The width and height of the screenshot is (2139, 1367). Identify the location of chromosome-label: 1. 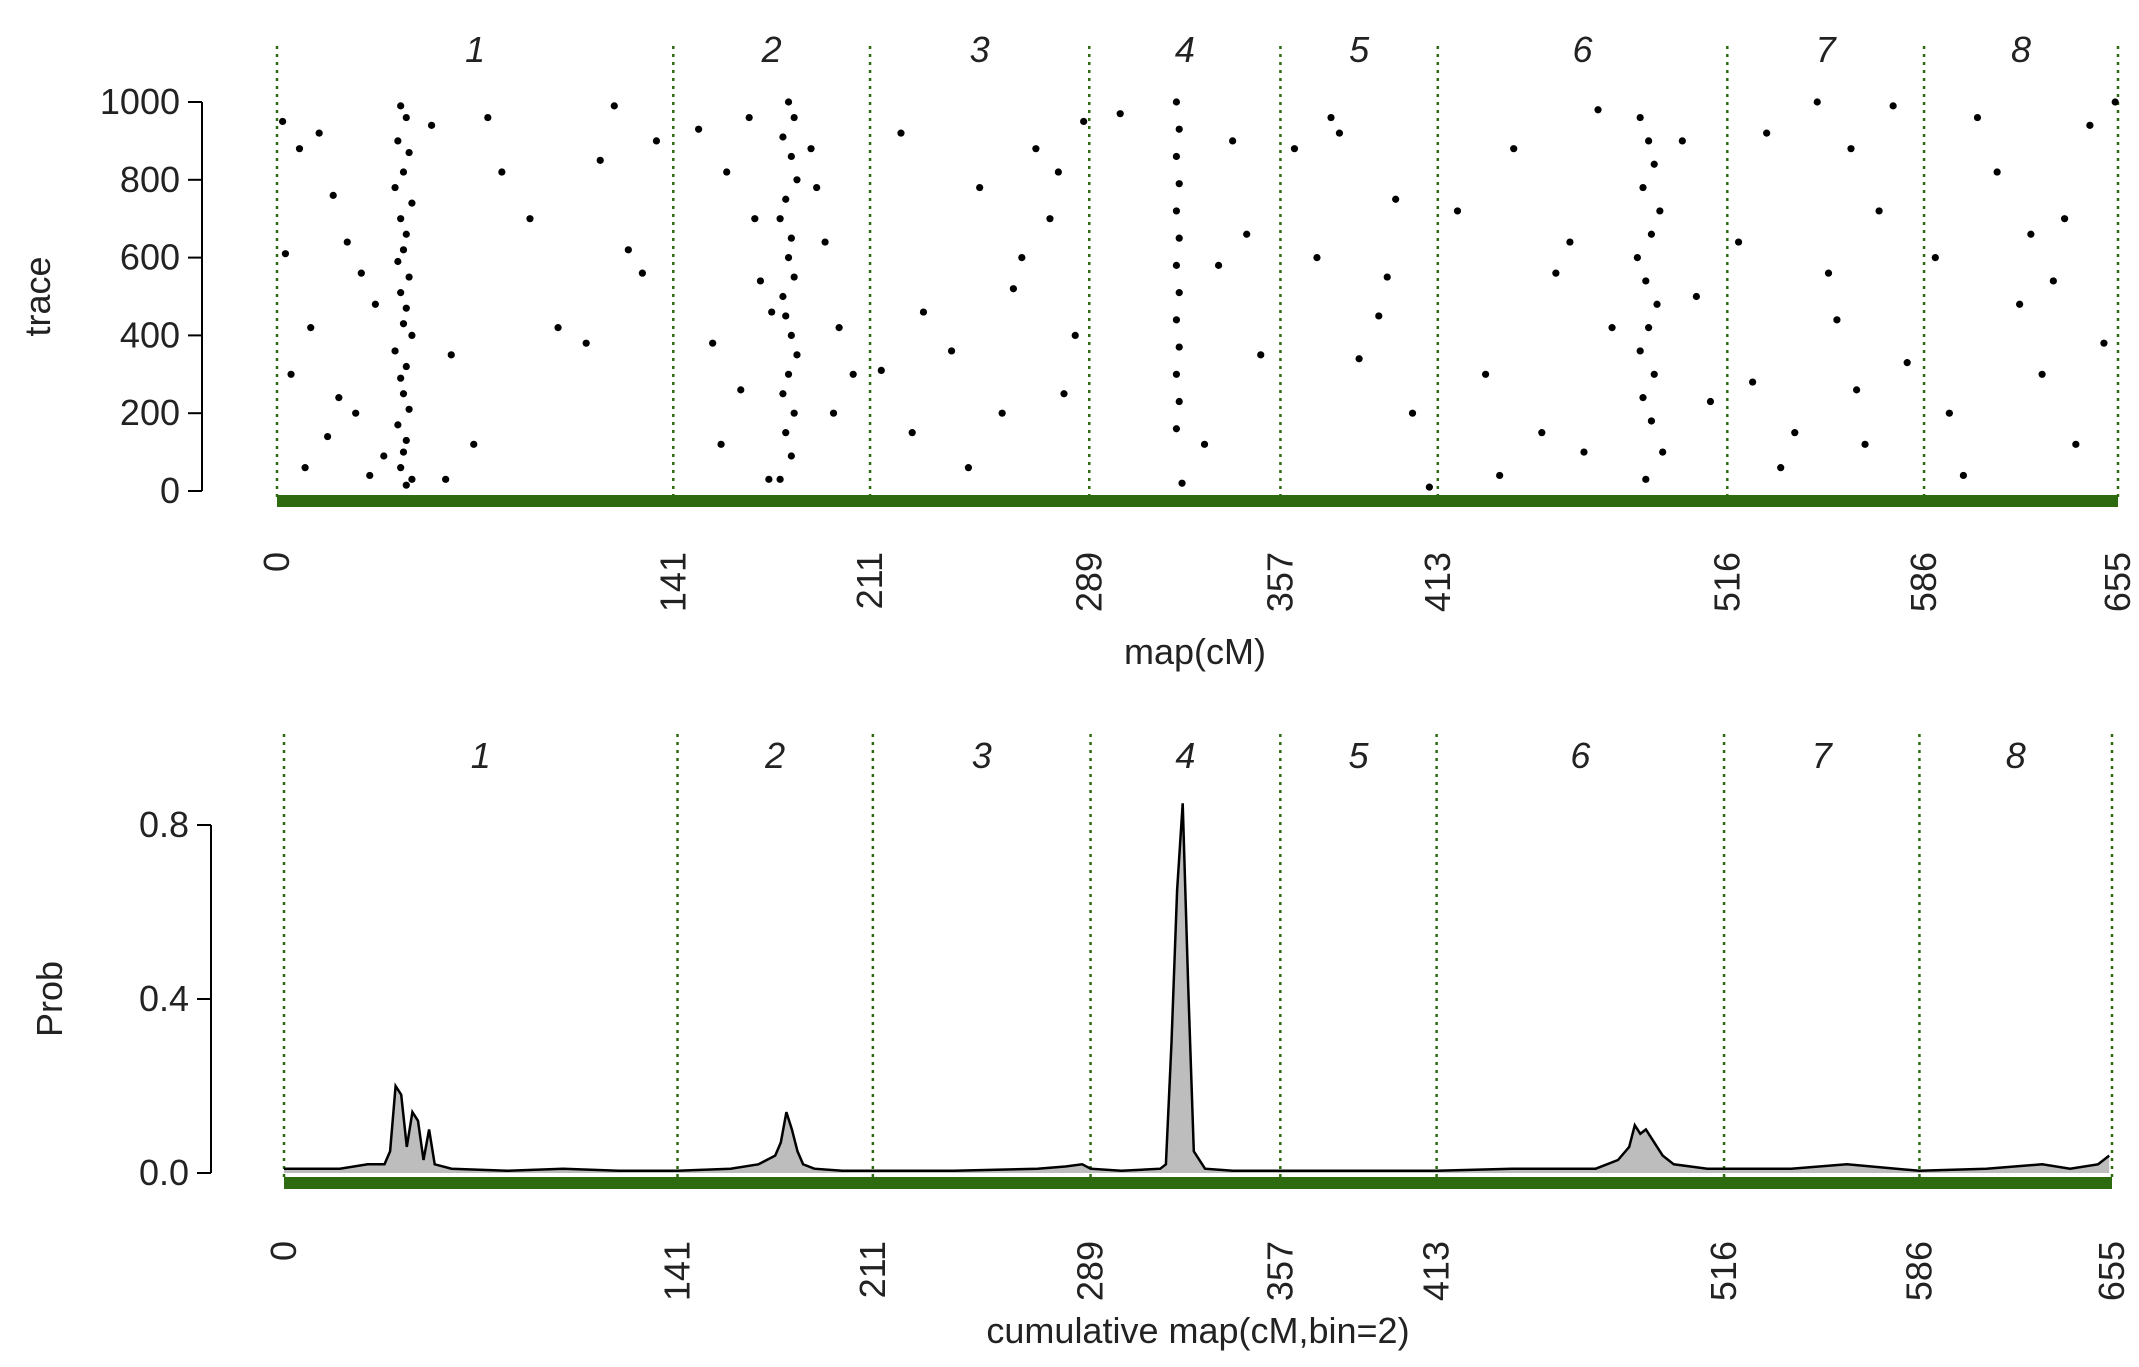
(481, 755).